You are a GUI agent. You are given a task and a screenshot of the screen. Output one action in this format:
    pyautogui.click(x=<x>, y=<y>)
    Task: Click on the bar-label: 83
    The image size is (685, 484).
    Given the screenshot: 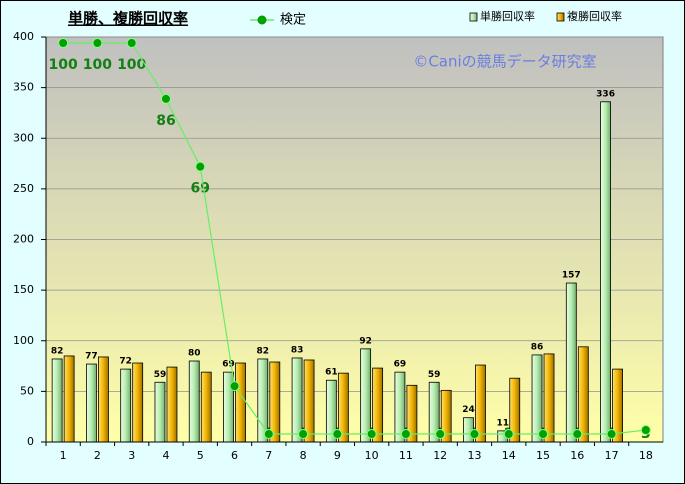 What is the action you would take?
    pyautogui.click(x=297, y=350)
    